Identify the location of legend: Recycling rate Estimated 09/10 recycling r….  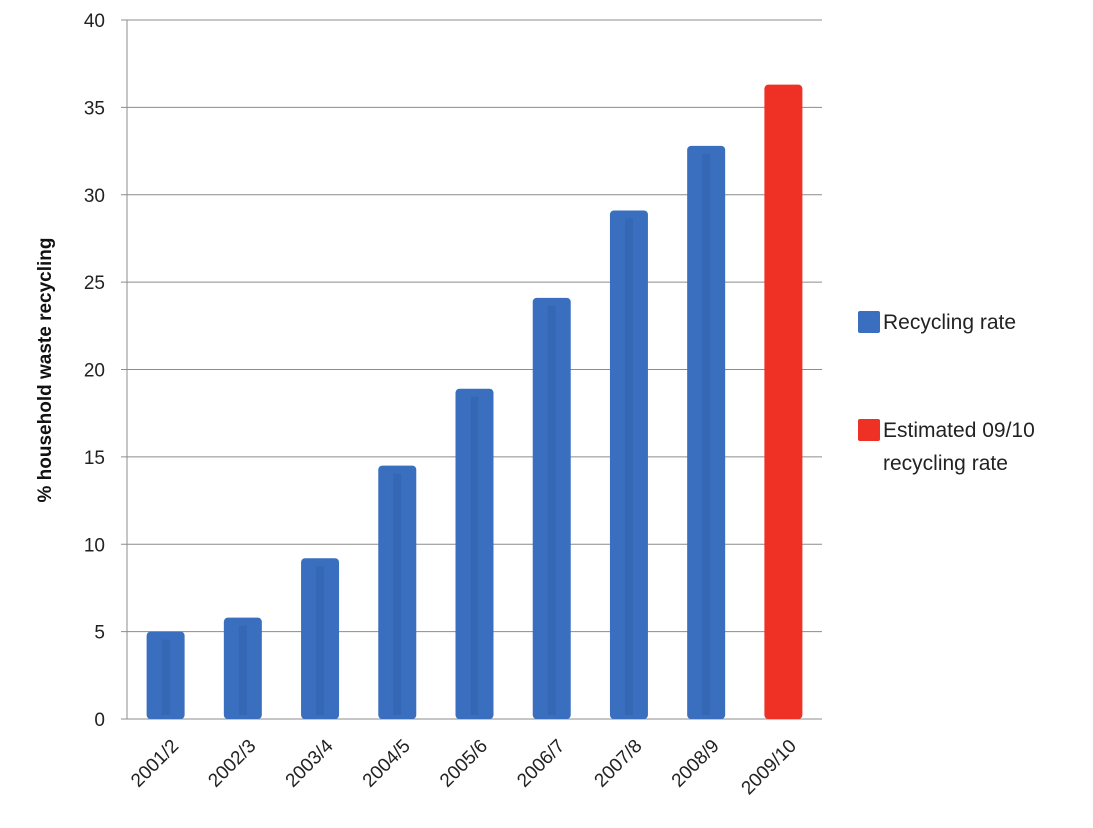
(946, 393).